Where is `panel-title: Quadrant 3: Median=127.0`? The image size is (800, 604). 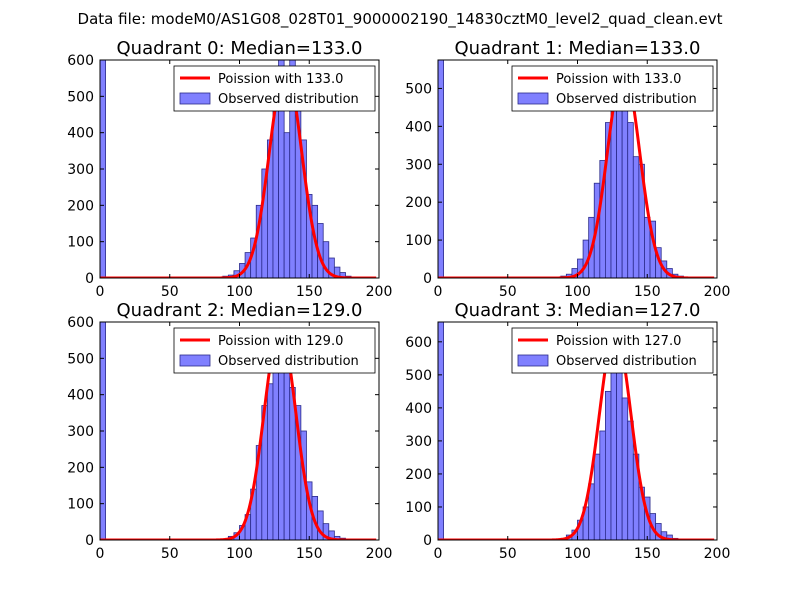 panel-title: Quadrant 3: Median=127.0 is located at coordinates (578, 310).